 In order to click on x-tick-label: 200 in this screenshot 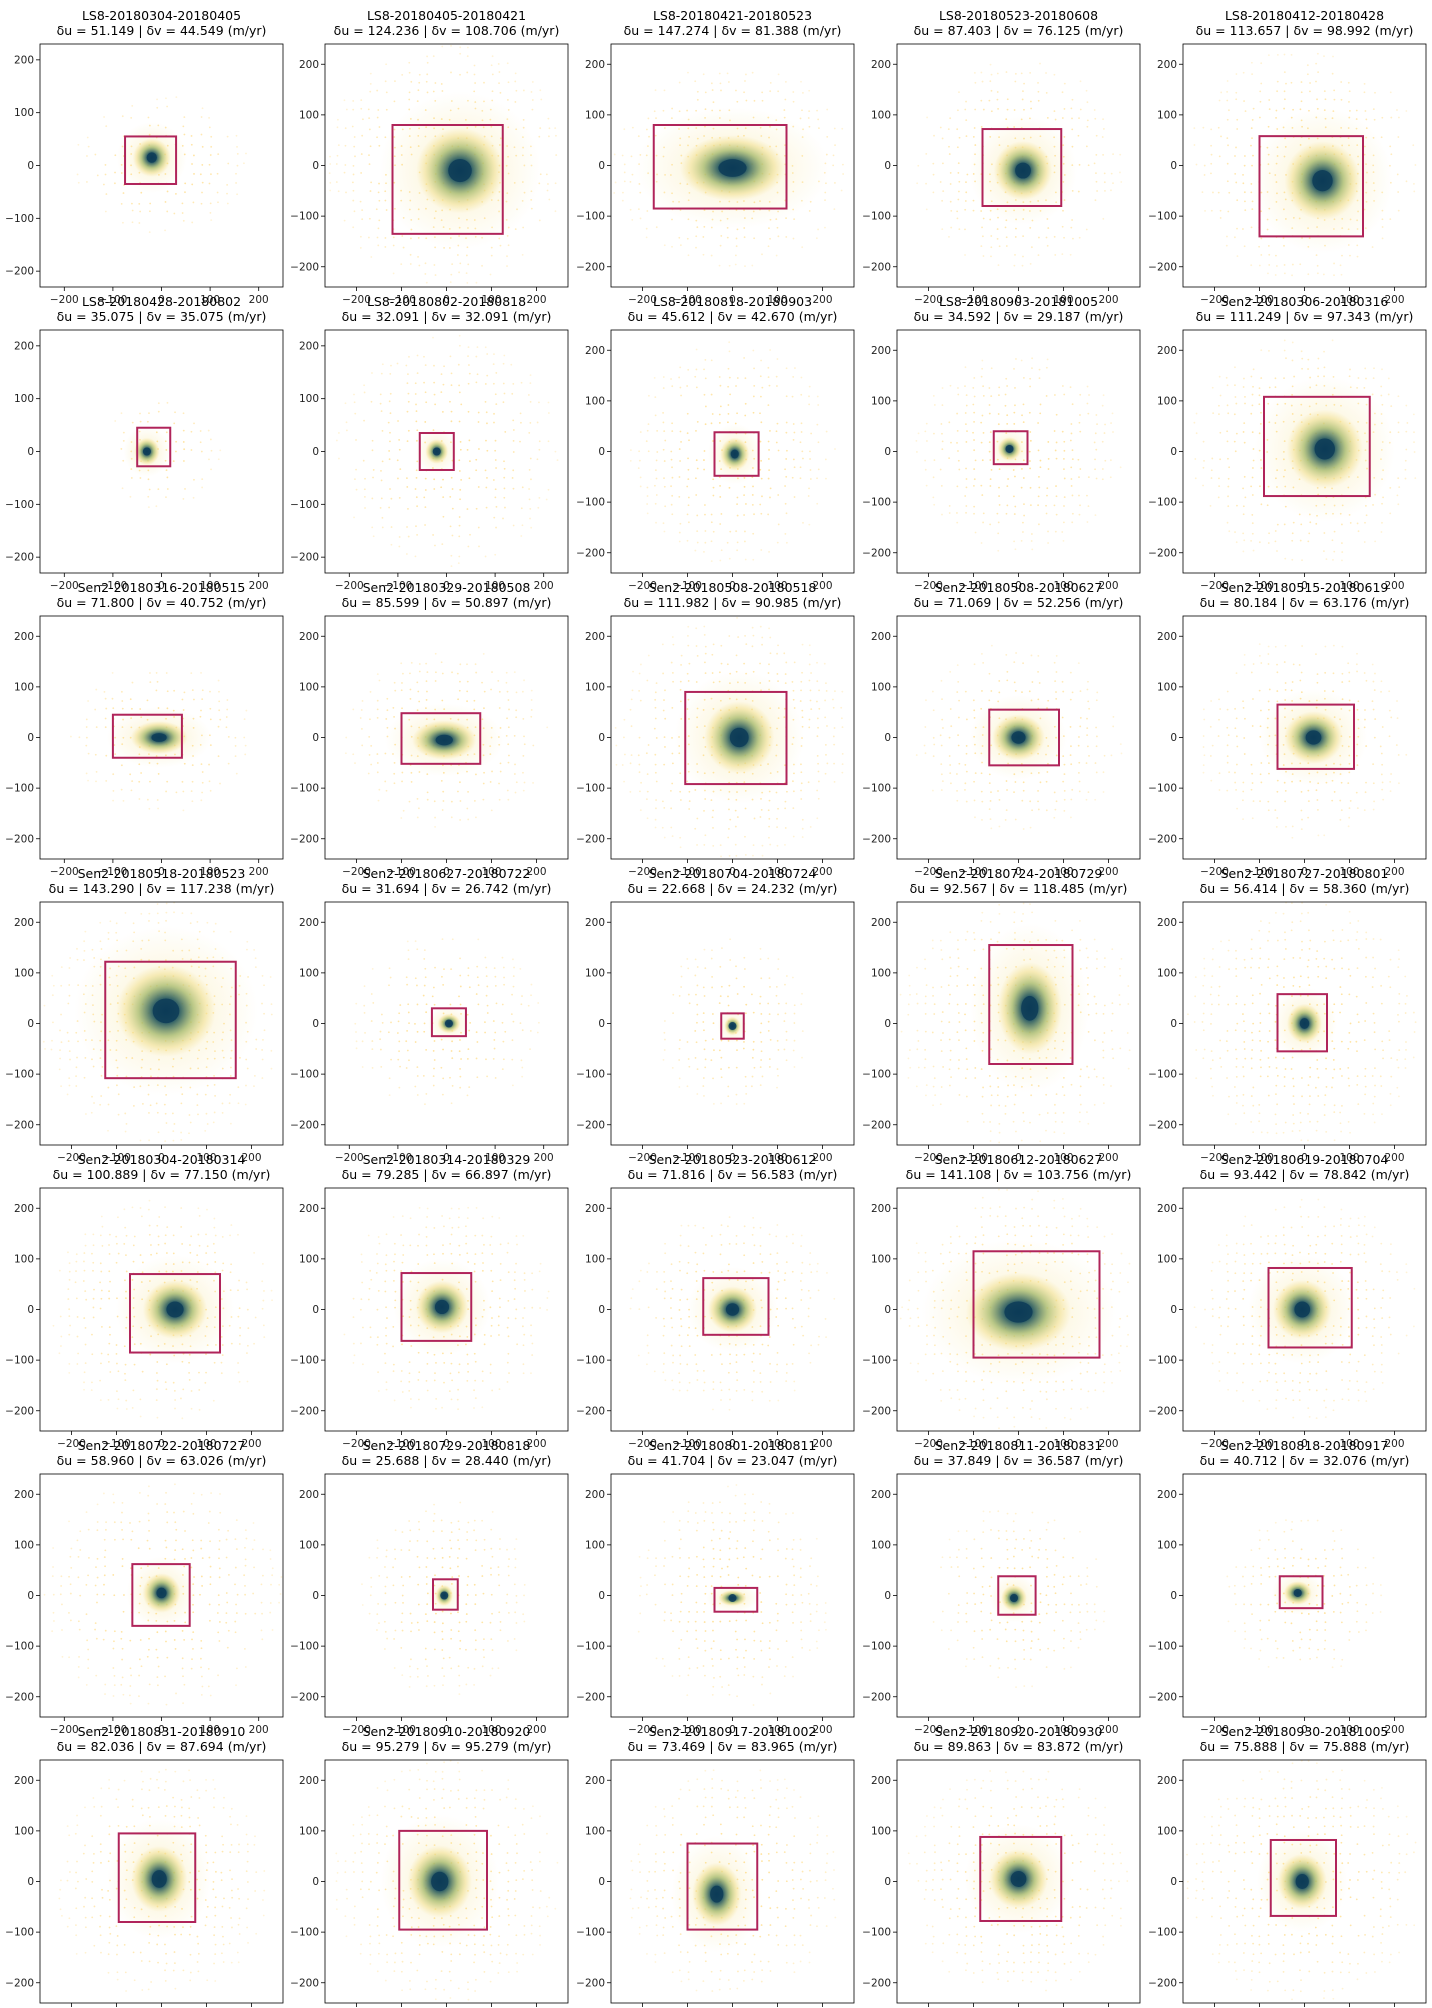, I will do `click(251, 1158)`.